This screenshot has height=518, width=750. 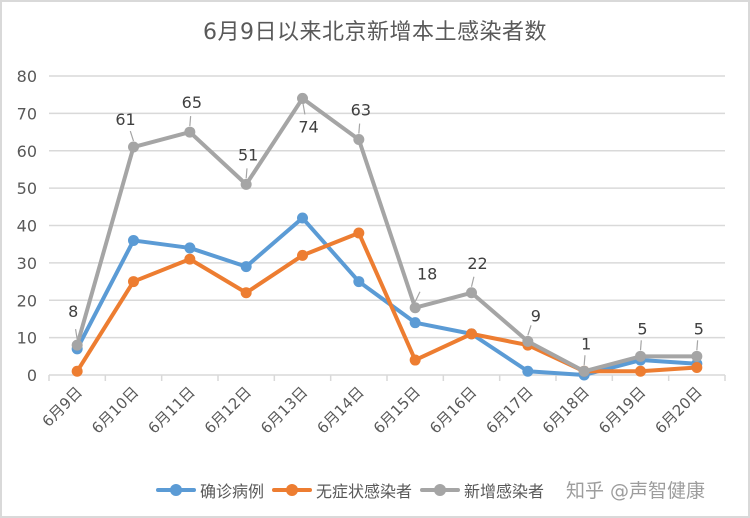 I want to click on data-label: 51, so click(x=248, y=154).